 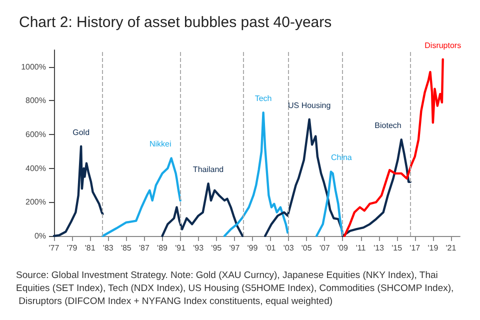 What do you see at coordinates (90, 248) in the screenshot?
I see `x-tick-label: '81` at bounding box center [90, 248].